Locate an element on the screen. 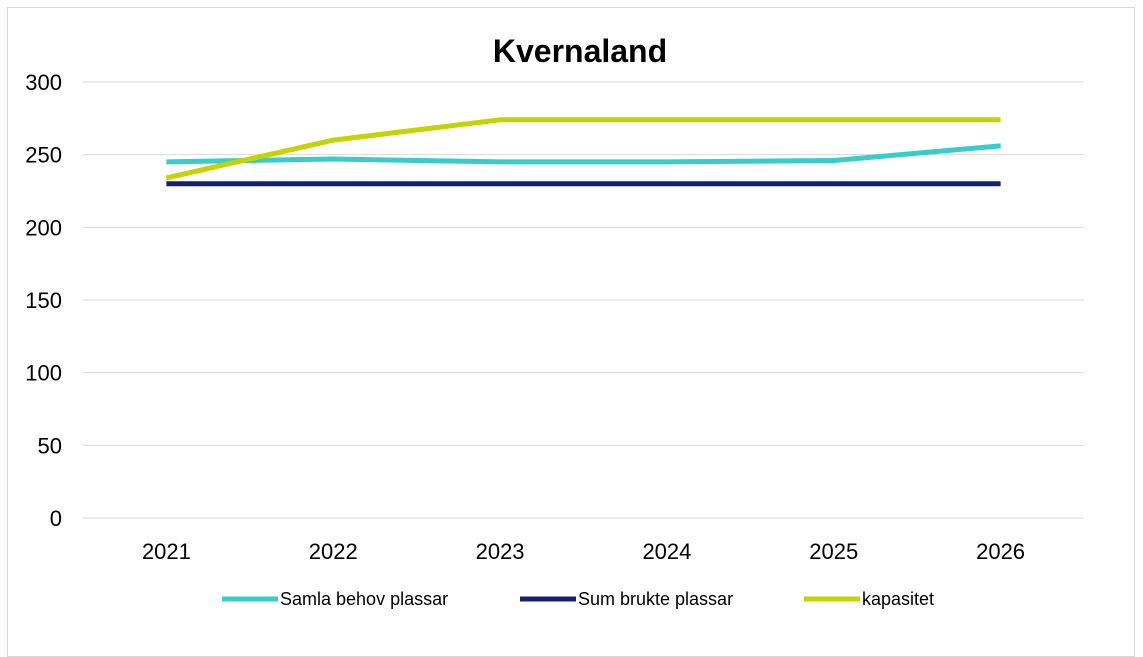  y-tick-label-0: 0 is located at coordinates (56, 518).